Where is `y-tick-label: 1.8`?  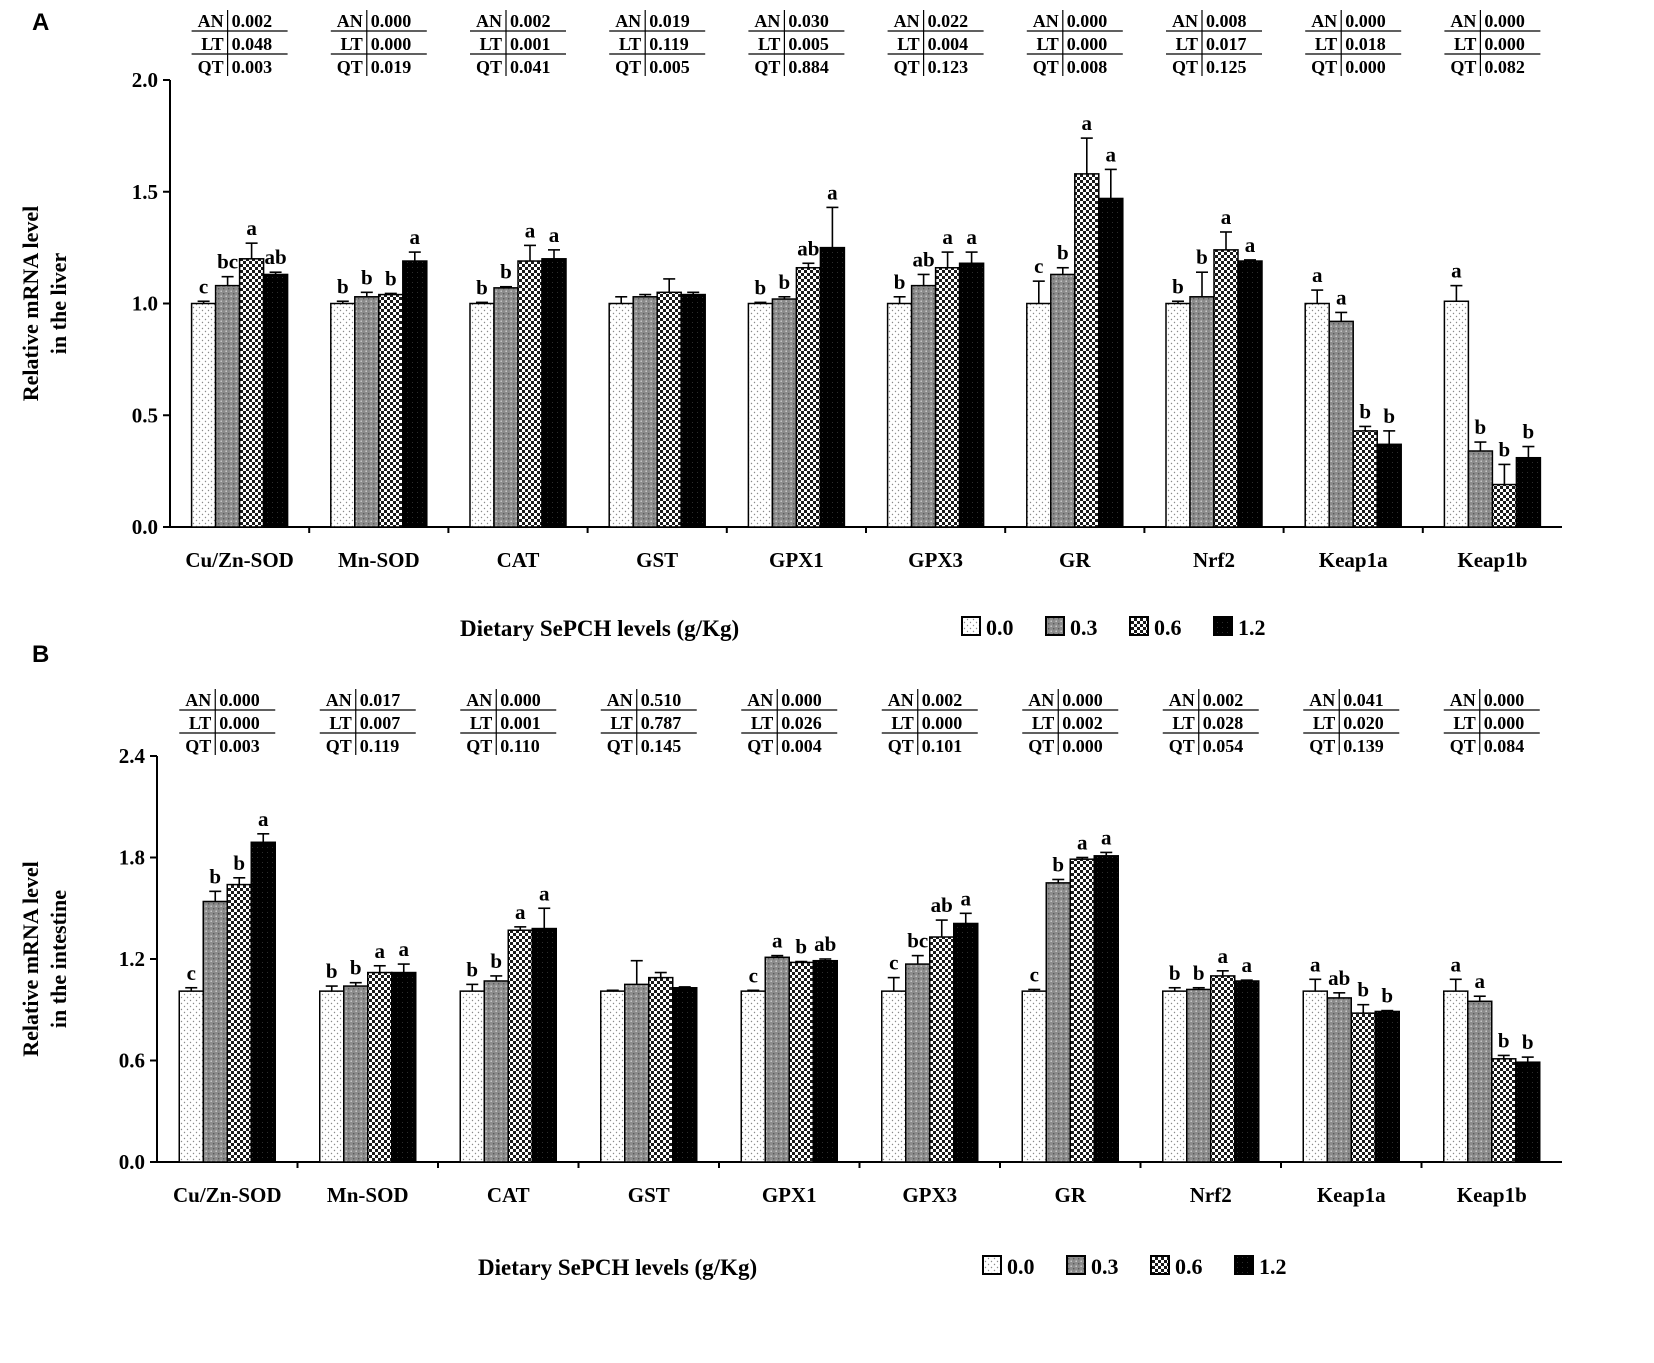
y-tick-label: 1.8 is located at coordinates (132, 858).